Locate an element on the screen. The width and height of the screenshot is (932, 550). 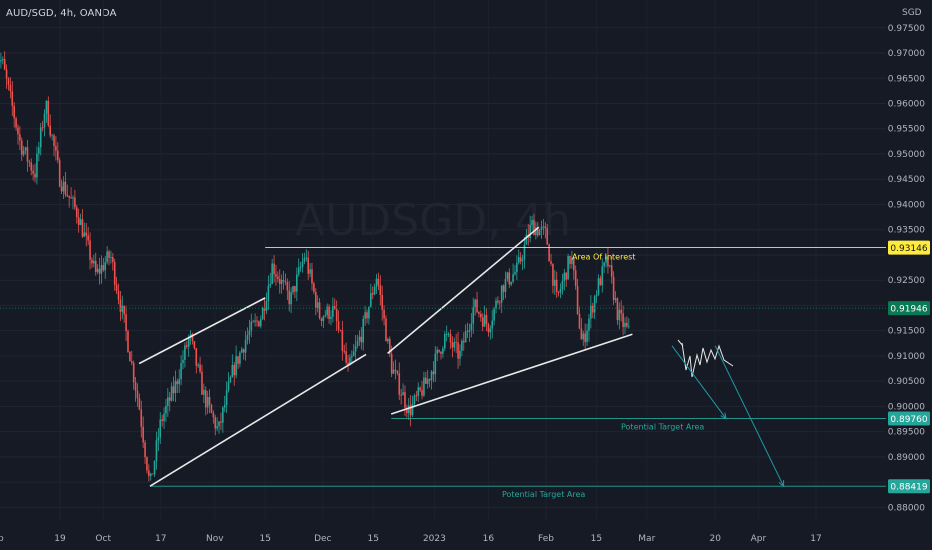
time-tick-label: 16 is located at coordinates (489, 539).